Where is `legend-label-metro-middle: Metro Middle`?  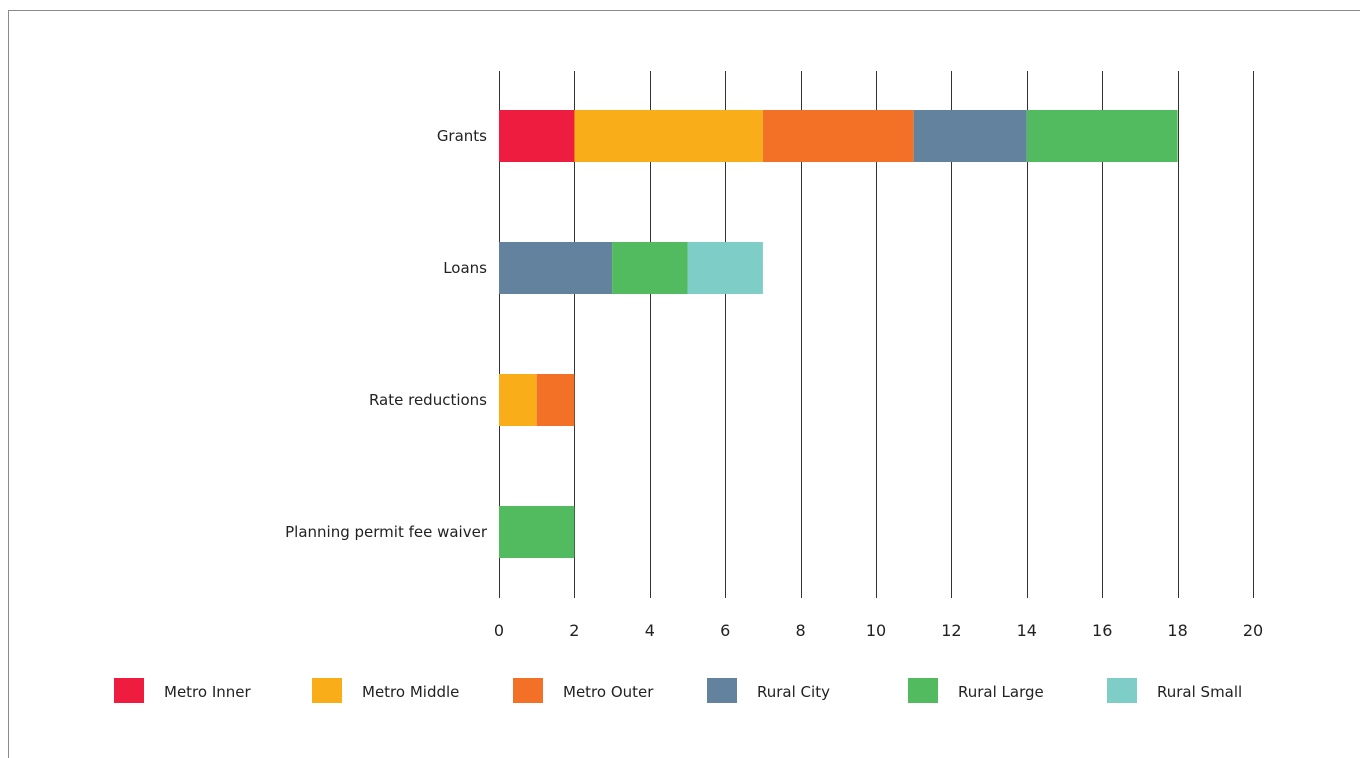
legend-label-metro-middle: Metro Middle is located at coordinates (410, 692).